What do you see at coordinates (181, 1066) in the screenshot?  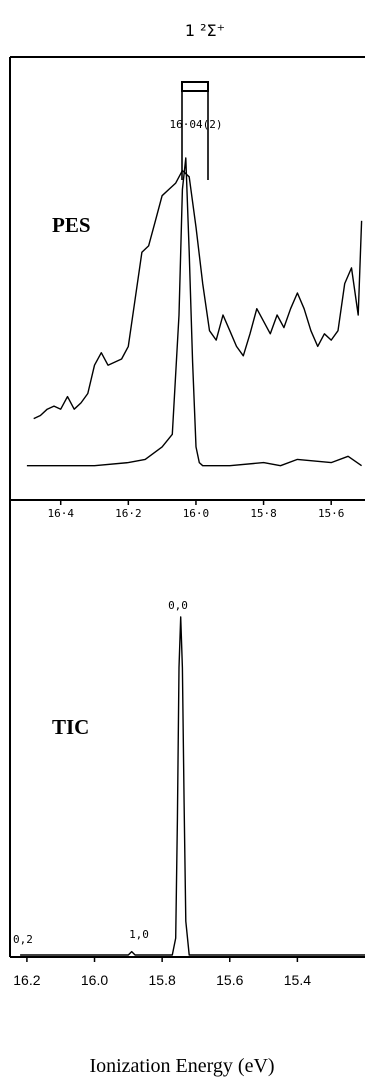 I see `x-axis-label: Ionization Energy (eV)` at bounding box center [181, 1066].